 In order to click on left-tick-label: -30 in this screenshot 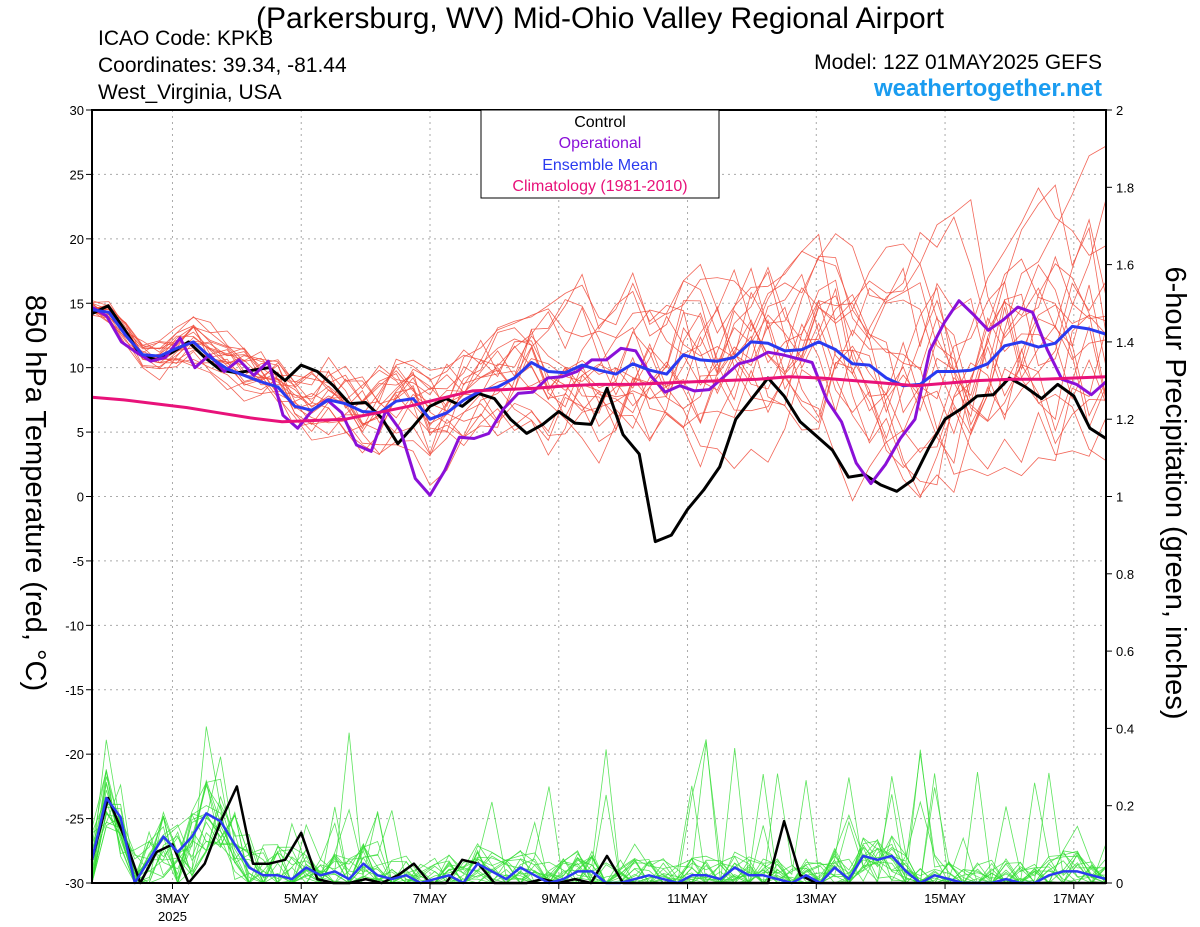, I will do `click(74, 883)`.